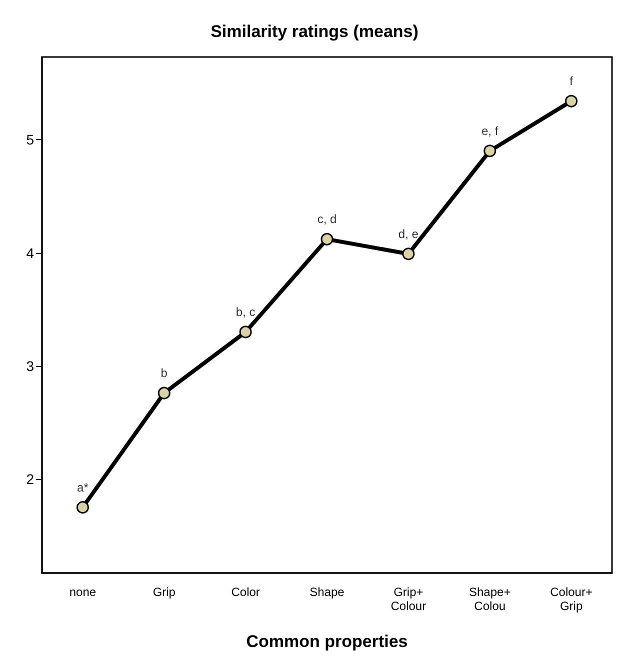  Describe the element at coordinates (30, 252) in the screenshot. I see `y-tick-label: 4` at that location.